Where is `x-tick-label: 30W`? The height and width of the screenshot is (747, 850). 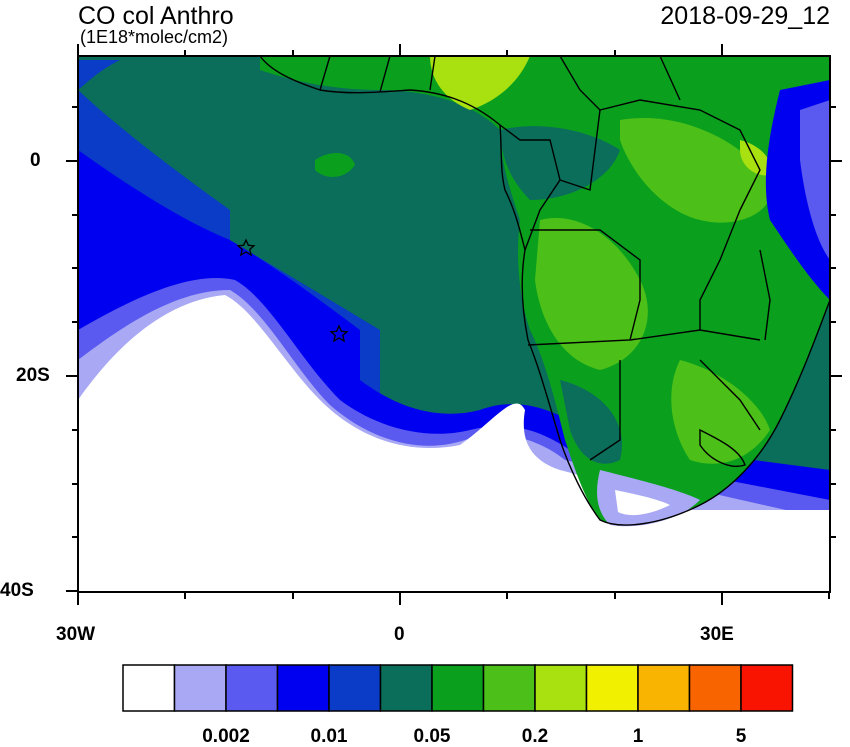 x-tick-label: 30W is located at coordinates (76, 634).